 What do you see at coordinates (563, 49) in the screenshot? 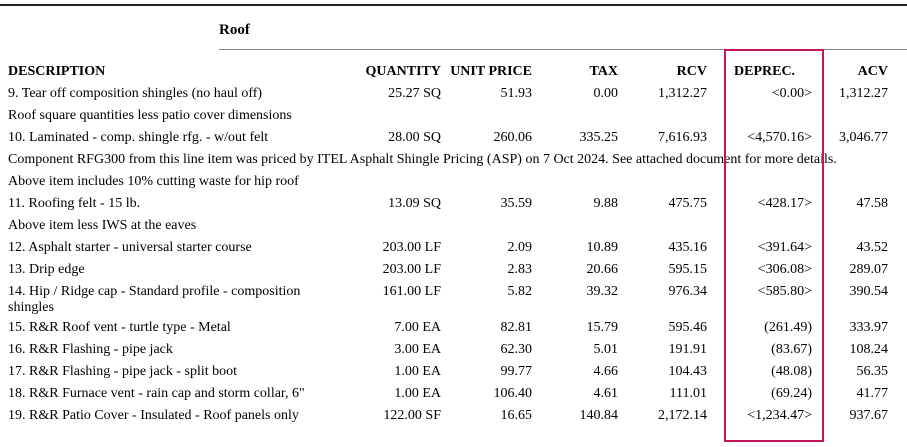
I see `section-divider` at bounding box center [563, 49].